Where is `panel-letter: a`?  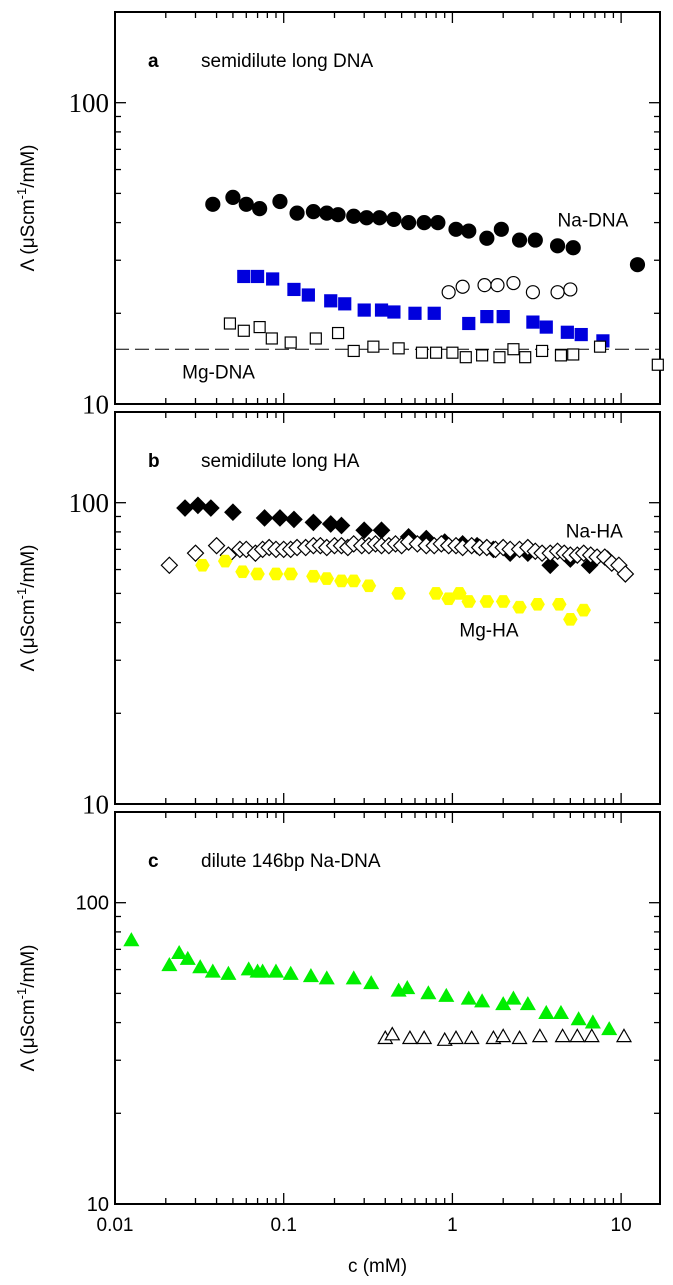
panel-letter: a is located at coordinates (153, 61).